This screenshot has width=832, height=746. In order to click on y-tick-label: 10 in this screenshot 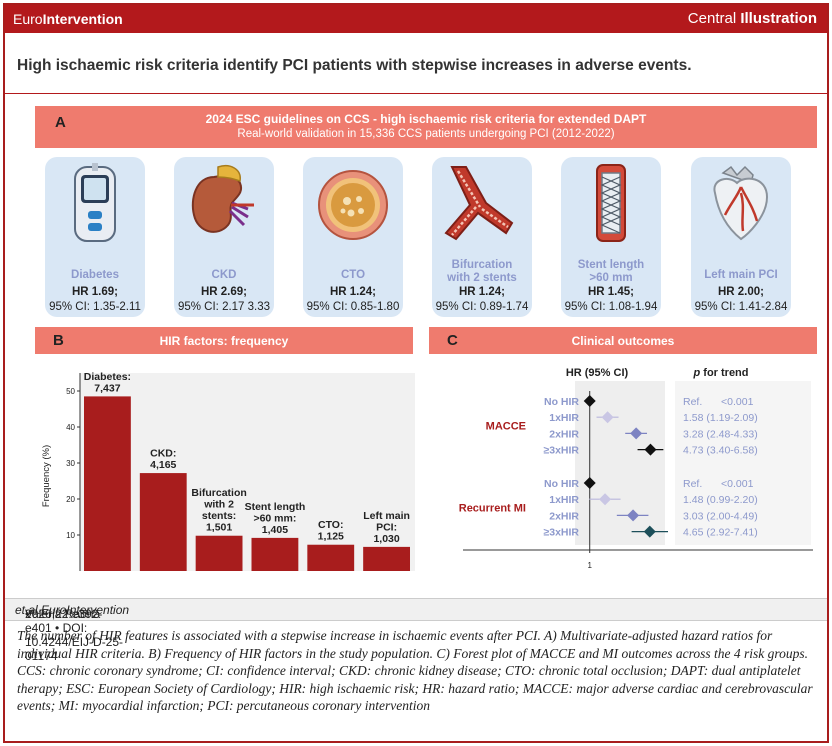, I will do `click(70, 535)`.